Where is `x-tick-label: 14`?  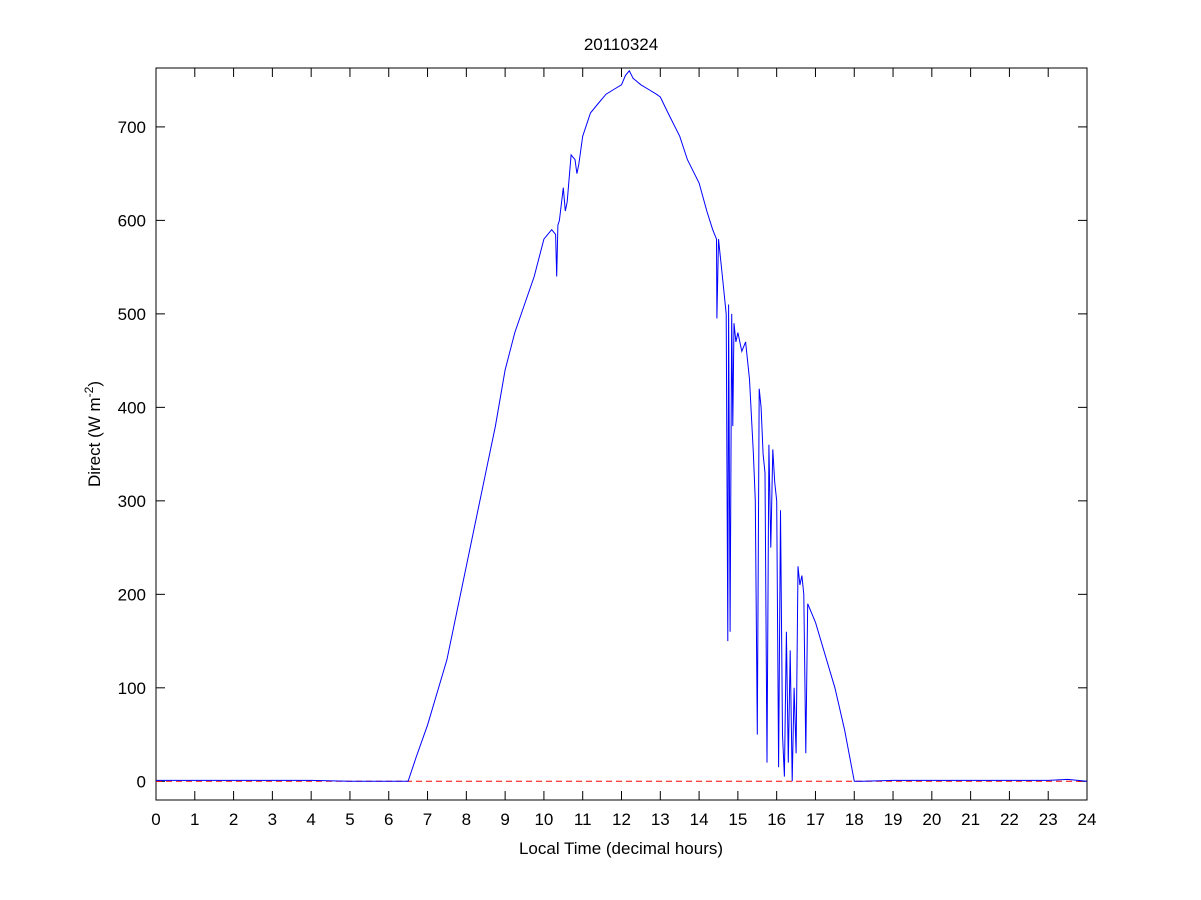
x-tick-label: 14 is located at coordinates (699, 819).